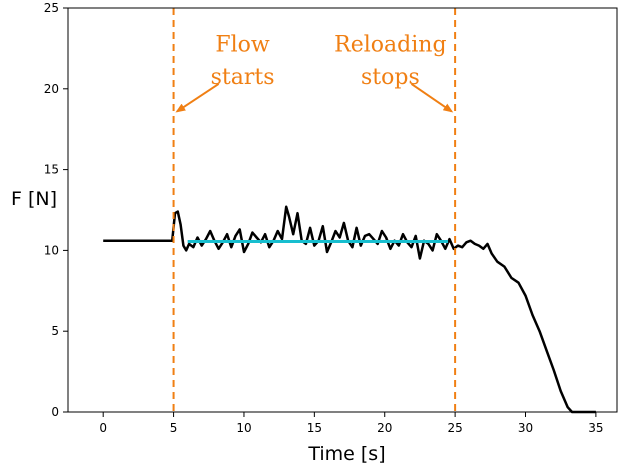 This screenshot has width=625, height=469. What do you see at coordinates (346, 454) in the screenshot?
I see `x-axis-label: Time [s]` at bounding box center [346, 454].